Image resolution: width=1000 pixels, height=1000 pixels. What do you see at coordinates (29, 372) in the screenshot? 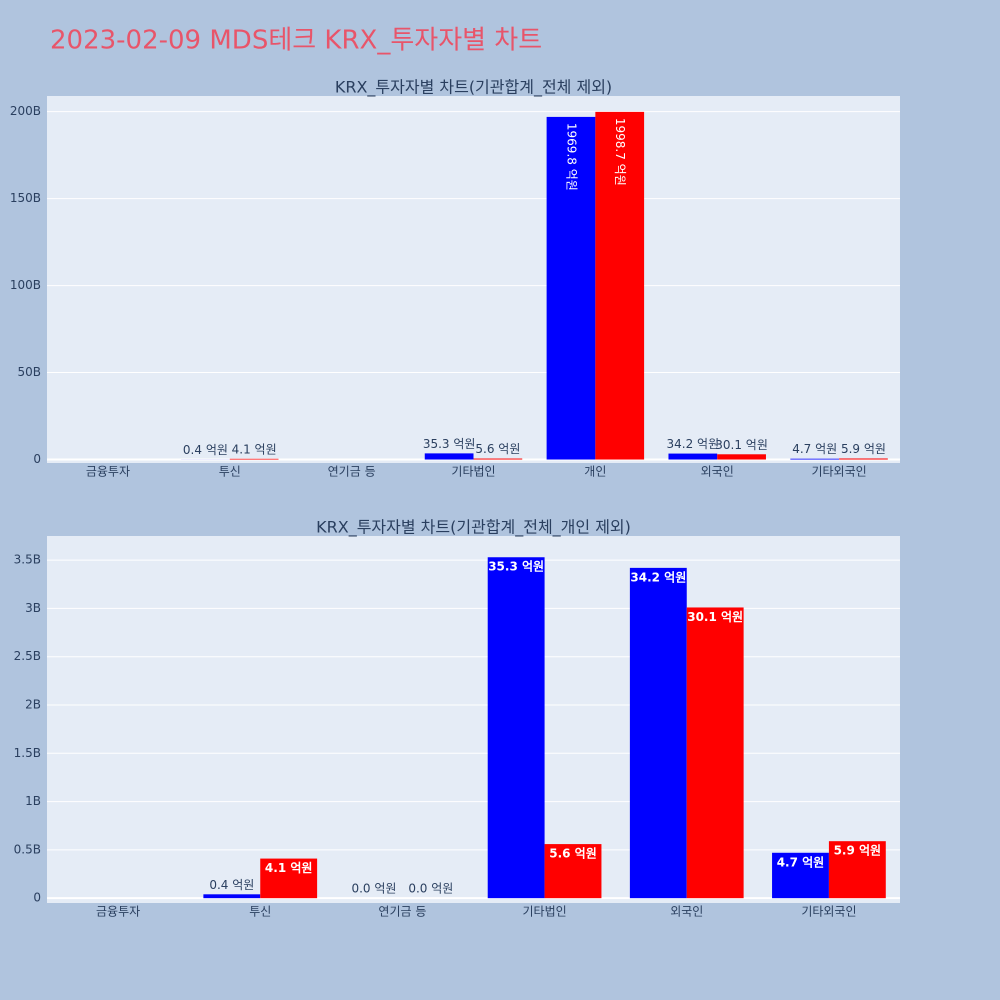
I see `y-tick-label: 50B` at bounding box center [29, 372].